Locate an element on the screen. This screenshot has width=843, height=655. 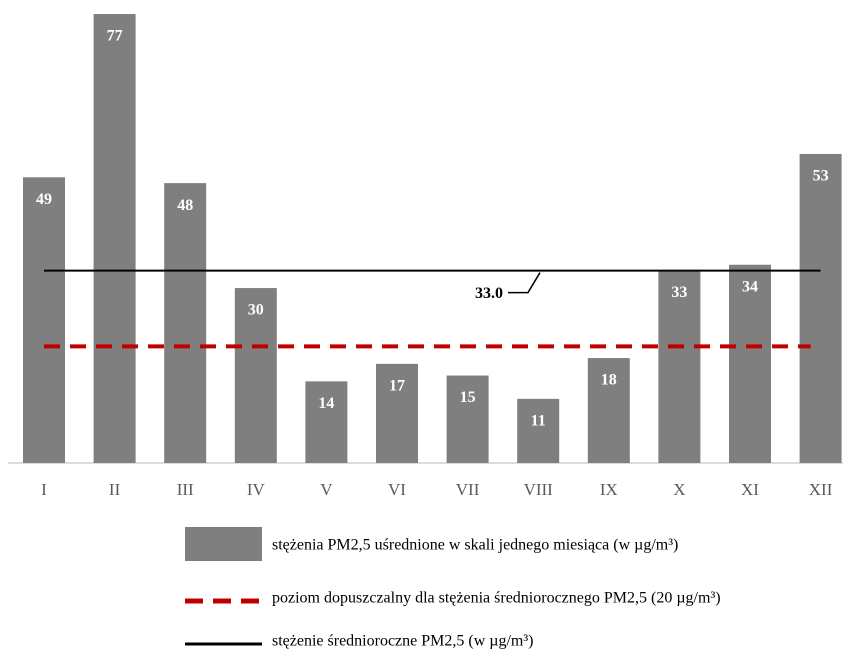
leader-line is located at coordinates (524, 283).